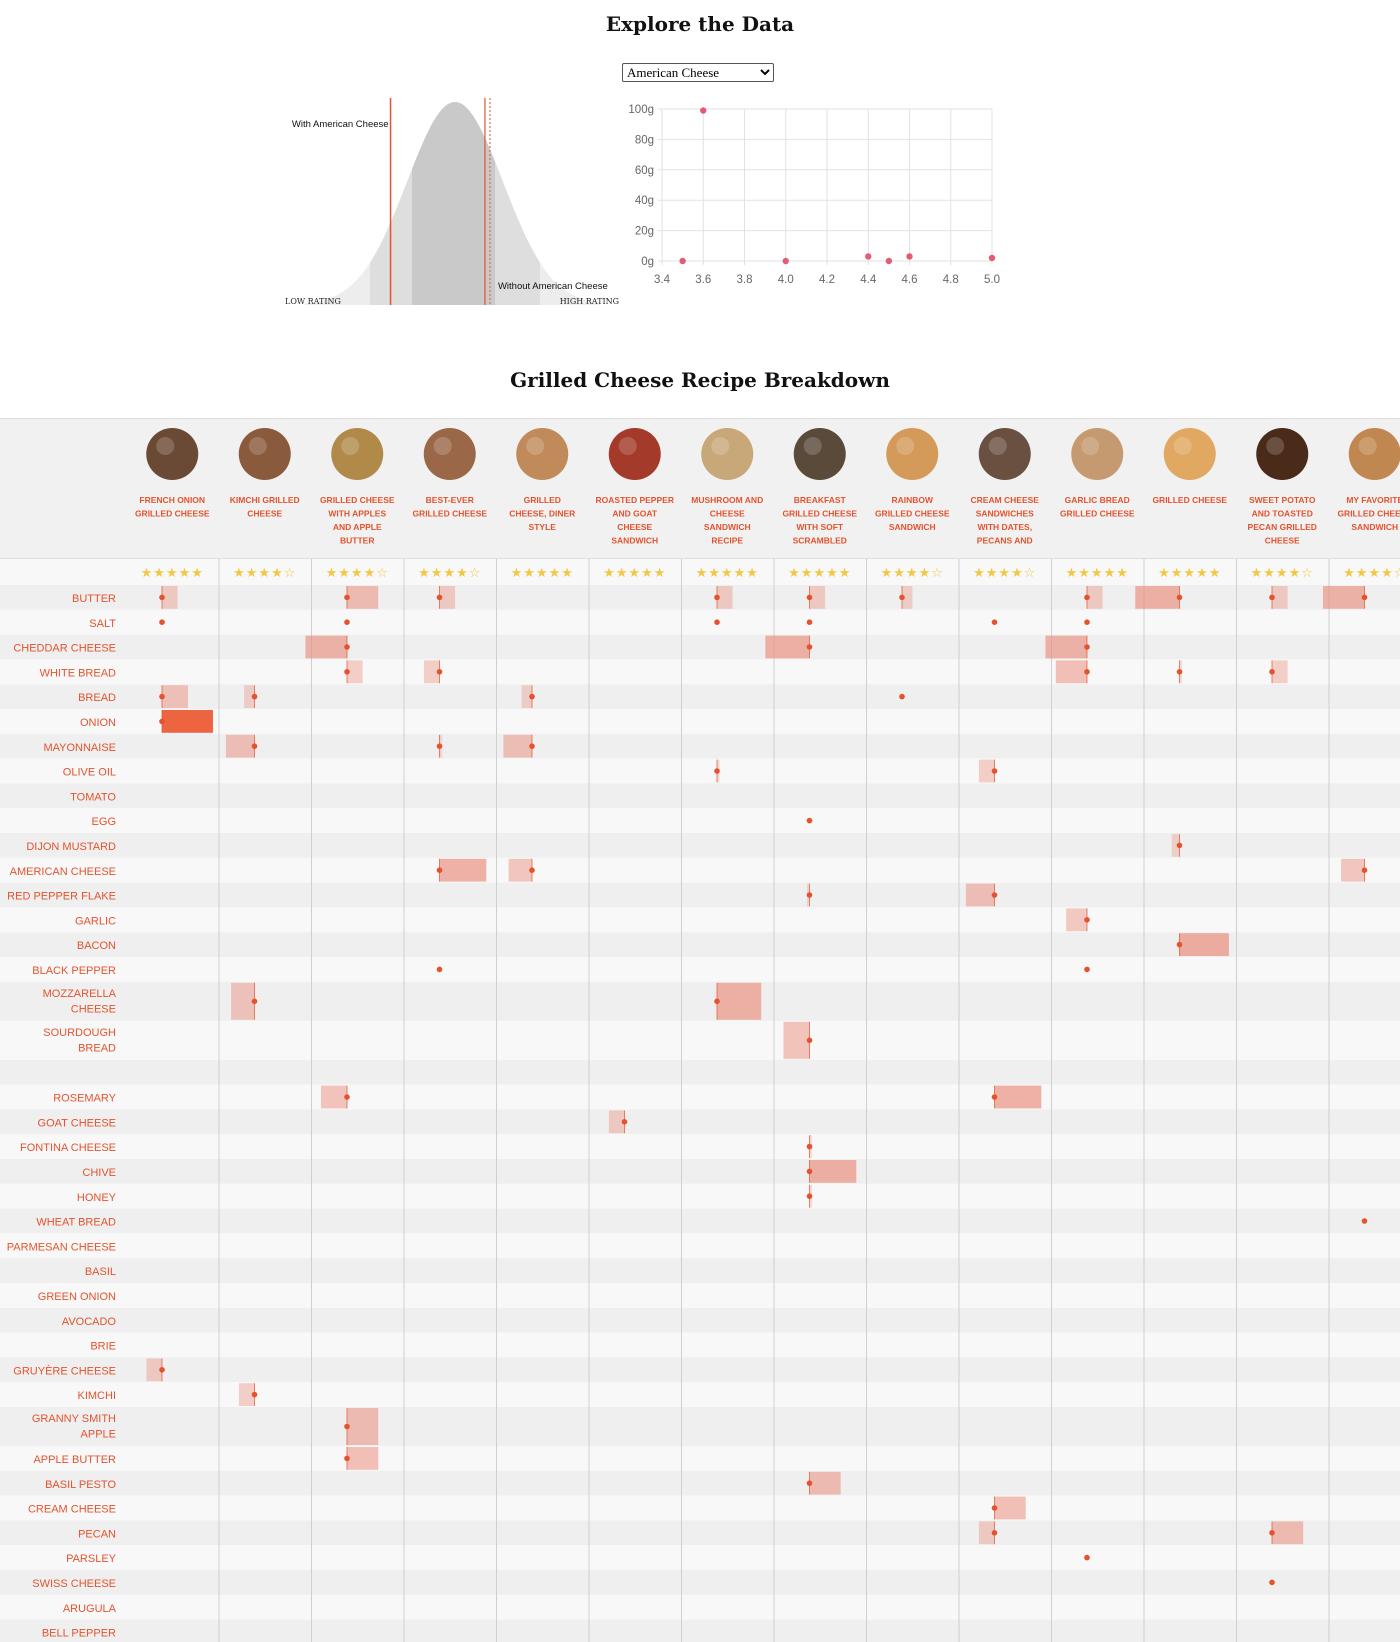 Image resolution: width=1400 pixels, height=1642 pixels. I want to click on recipe-title: MUSHROOM AND, so click(727, 500).